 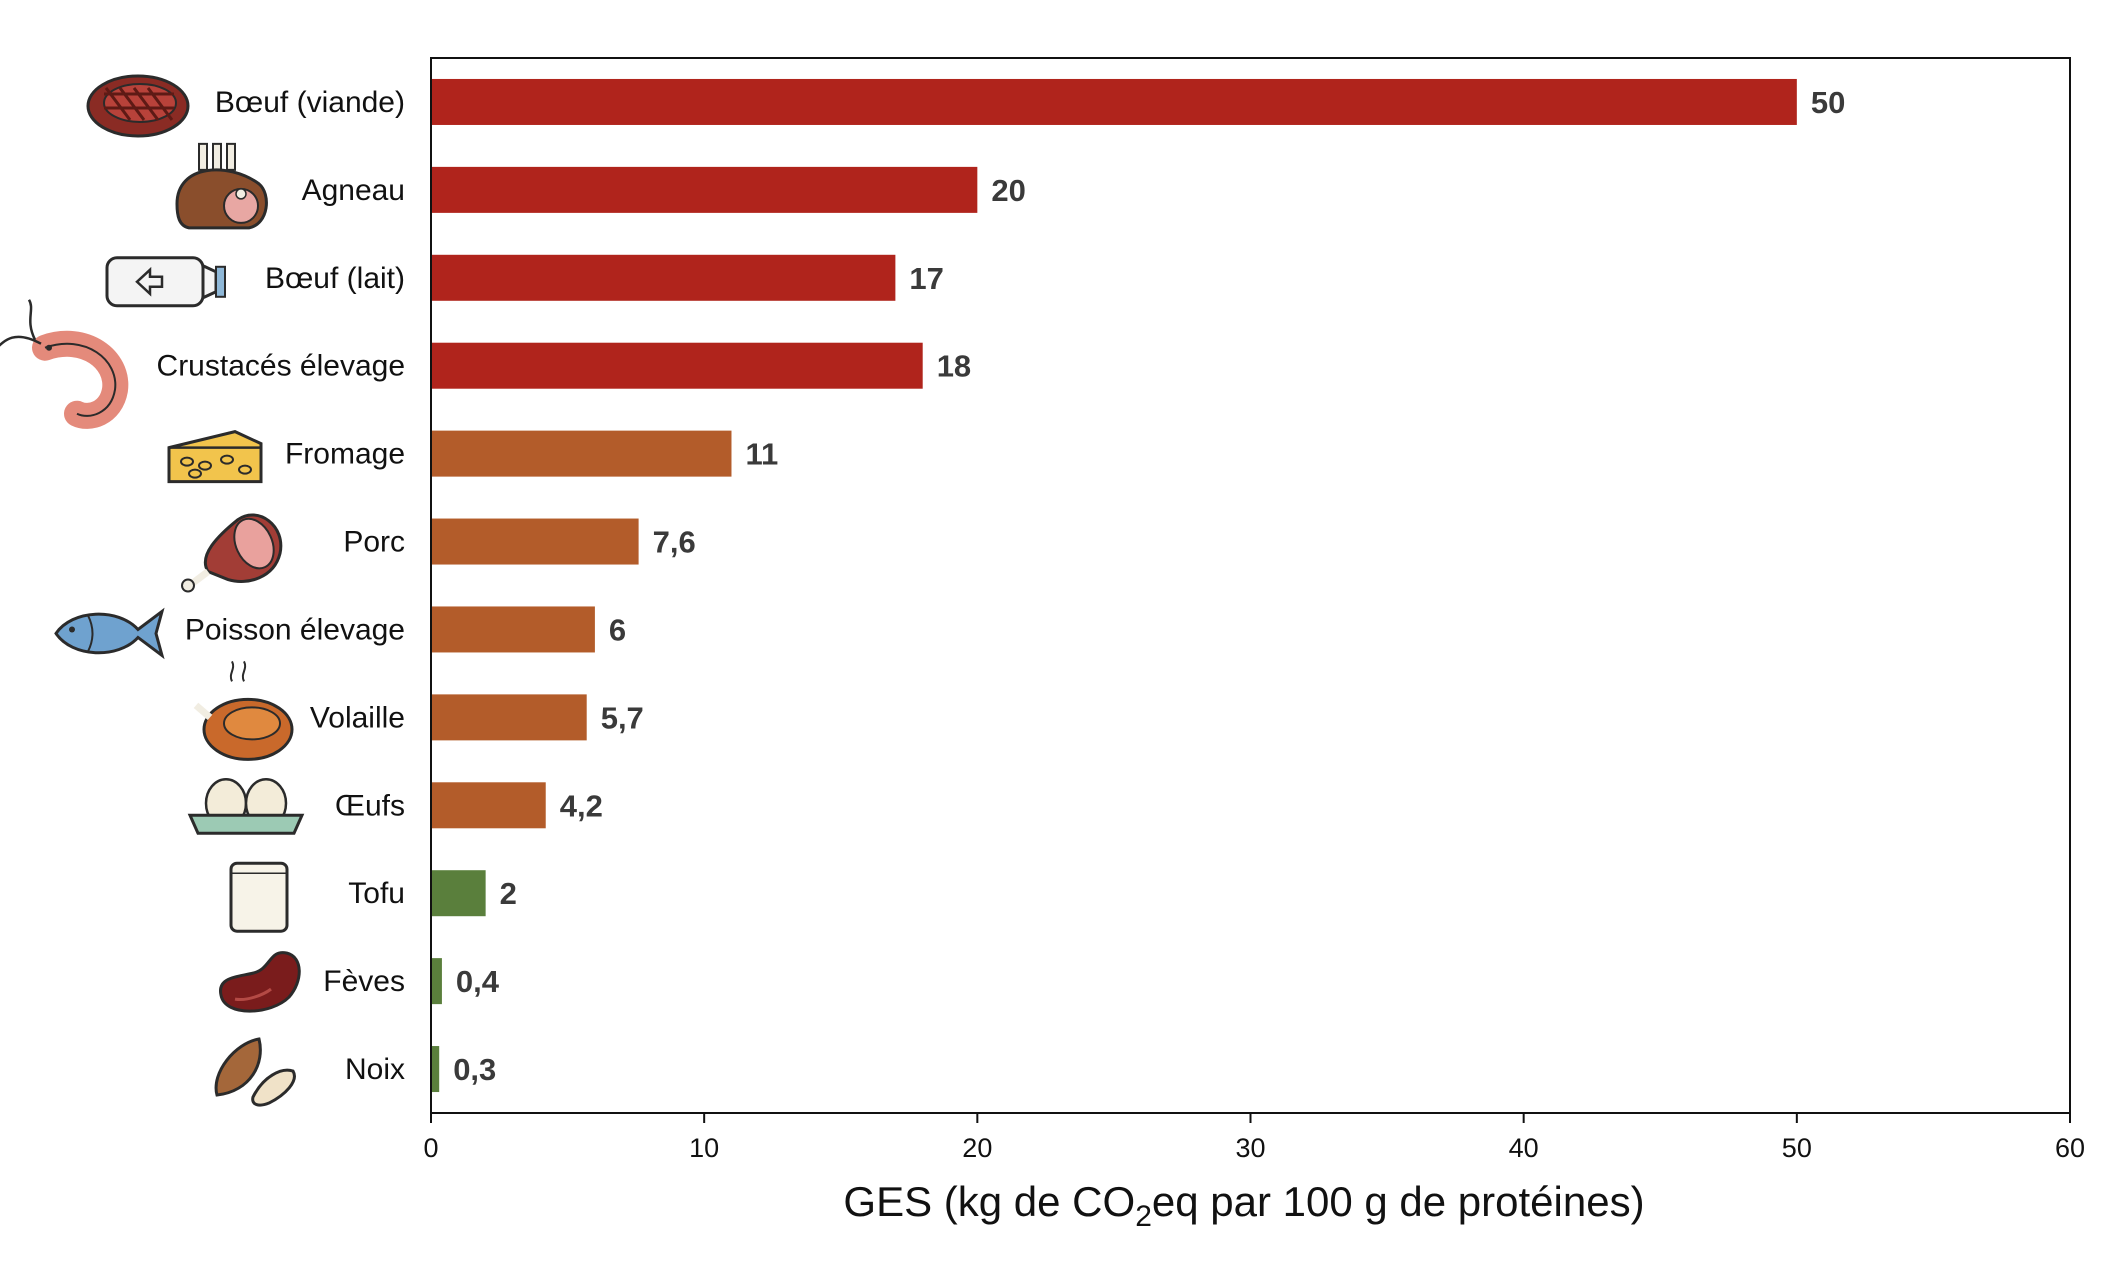 I want to click on tofu-icon, so click(x=259, y=897).